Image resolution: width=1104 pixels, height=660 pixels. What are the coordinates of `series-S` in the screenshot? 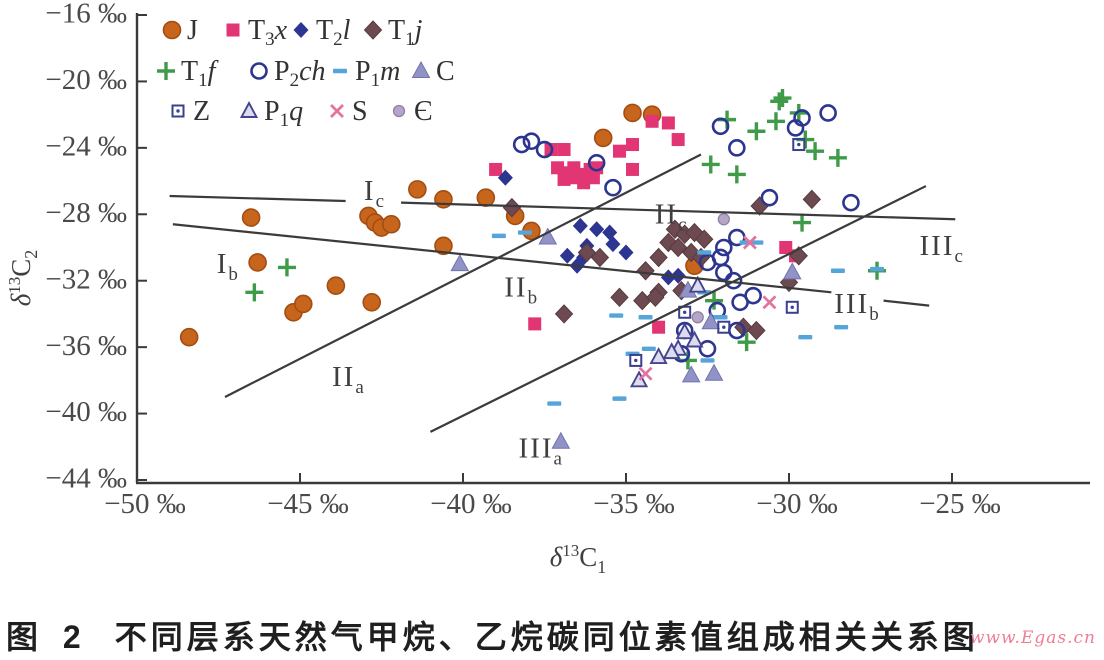 It's located at (707, 308).